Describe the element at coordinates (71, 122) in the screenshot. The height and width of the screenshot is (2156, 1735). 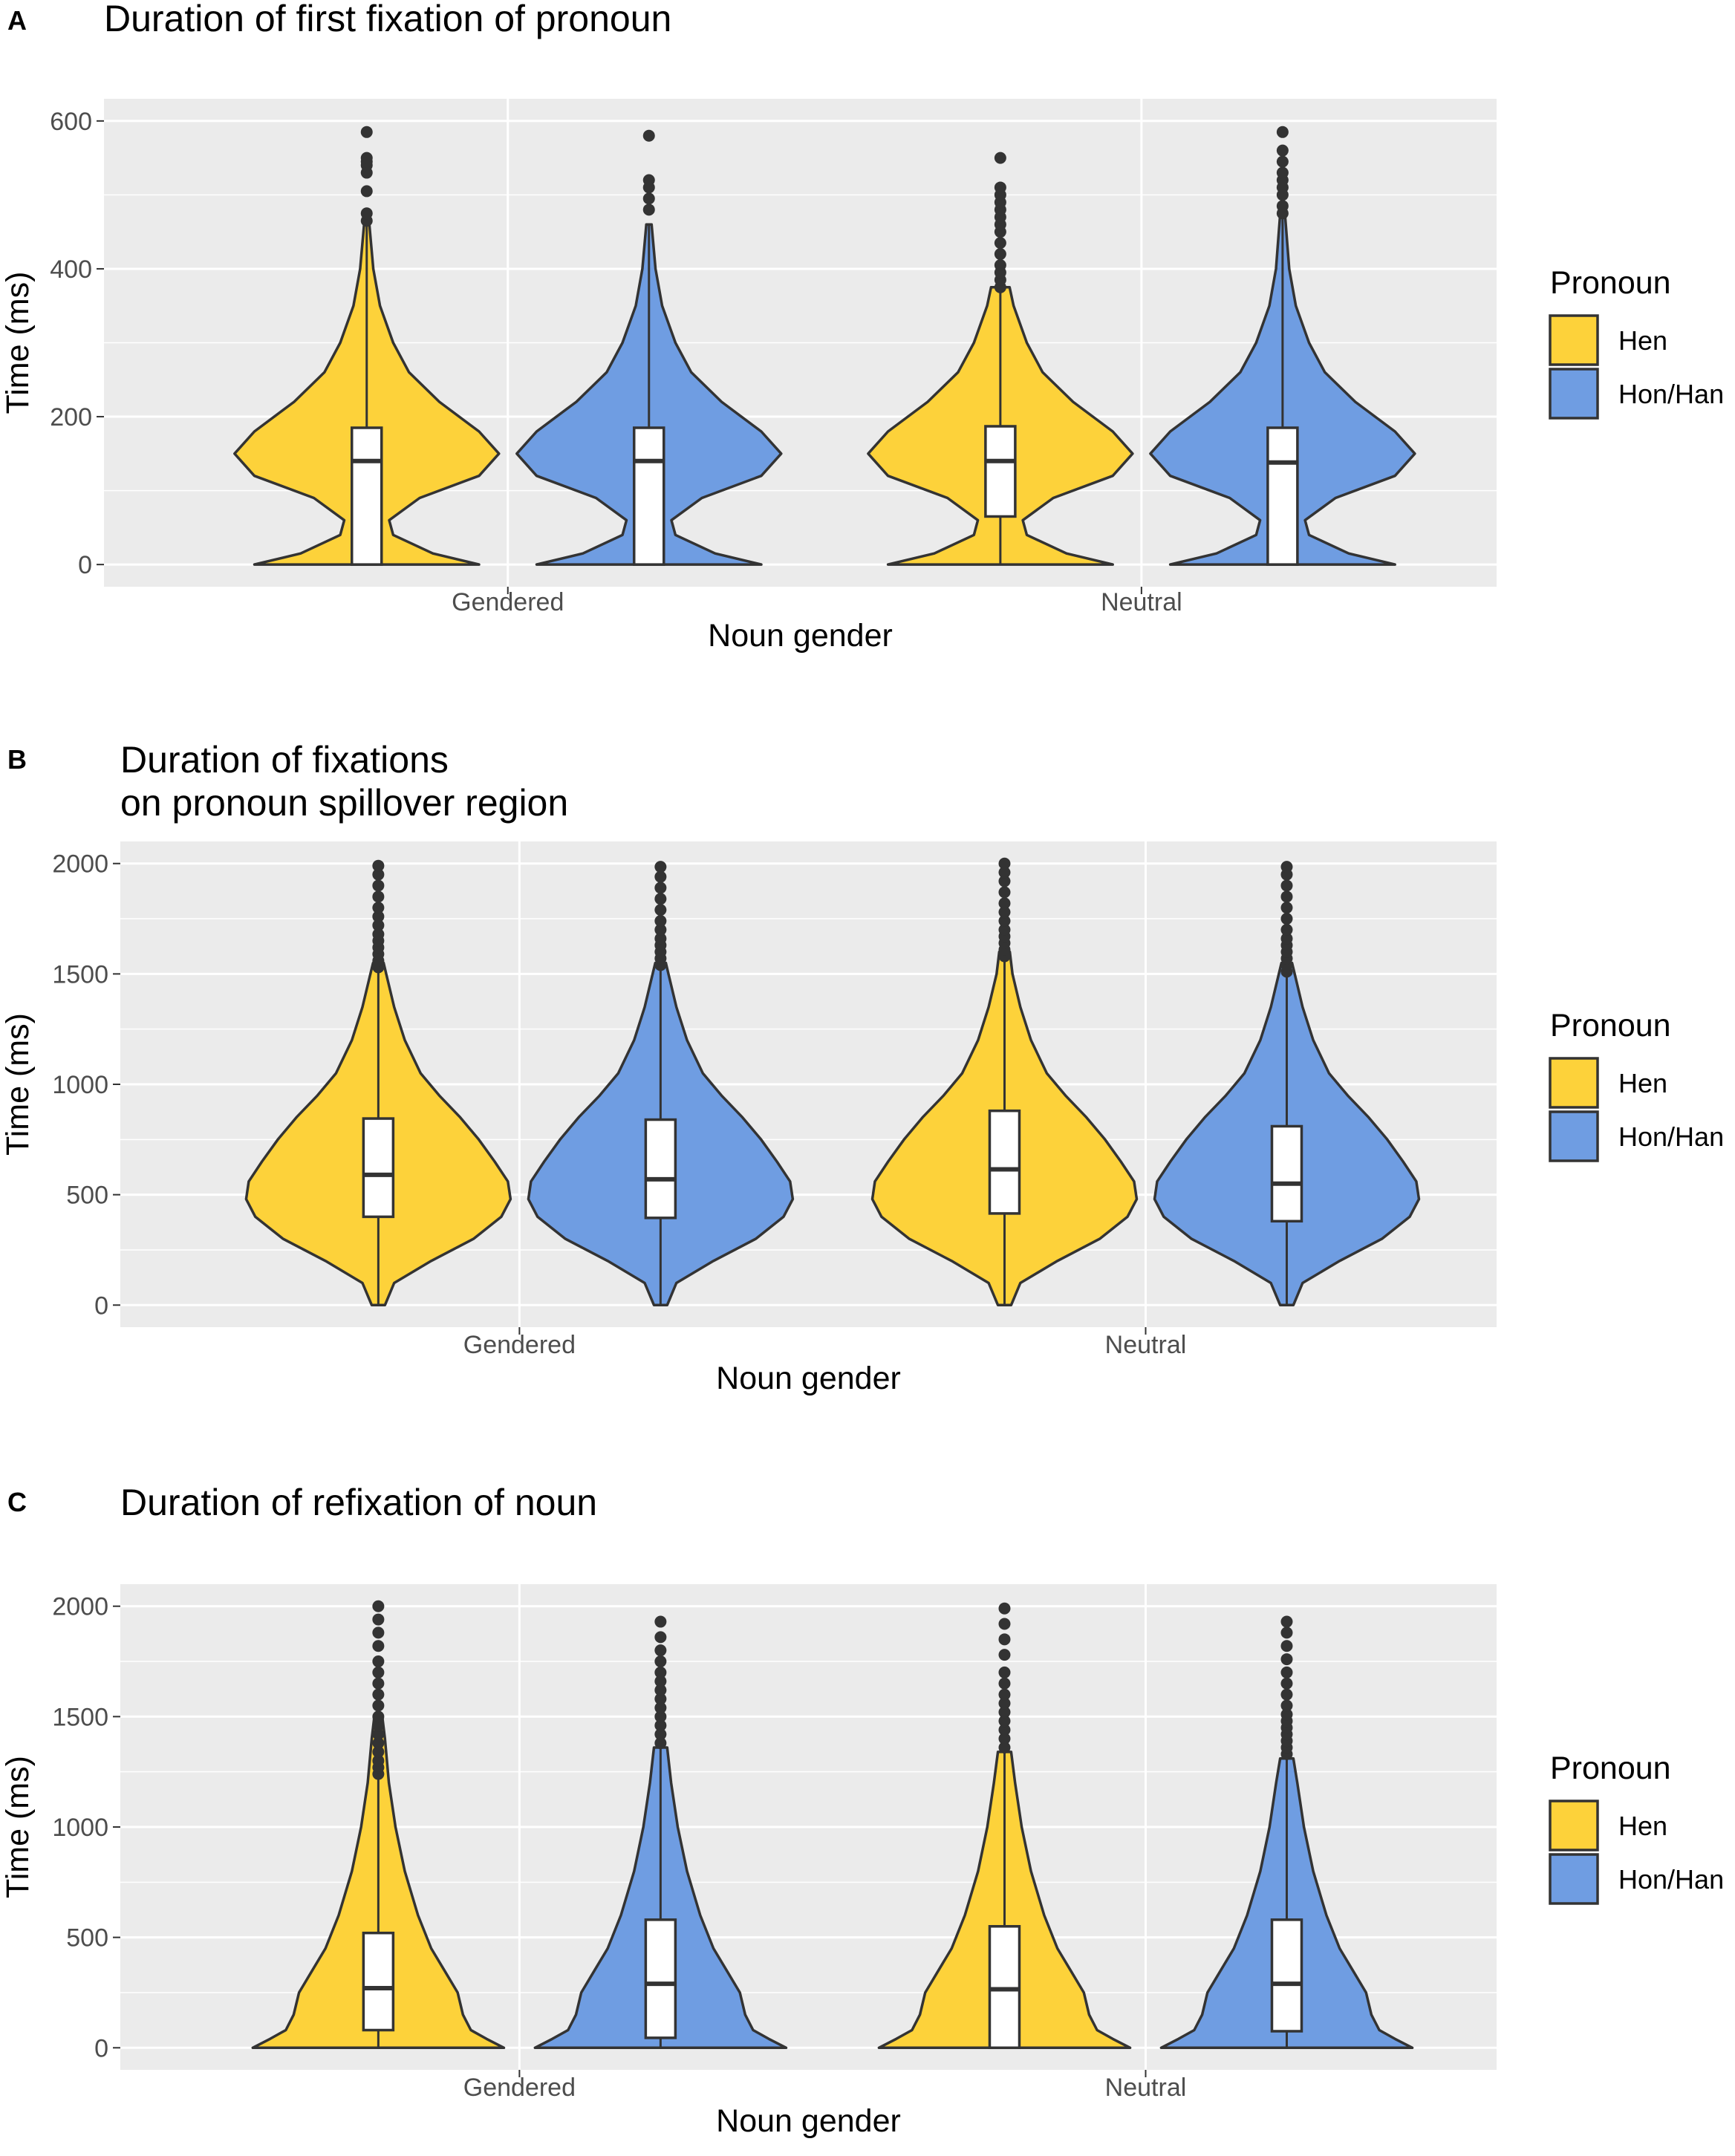
I see `y-tick-label: 600` at that location.